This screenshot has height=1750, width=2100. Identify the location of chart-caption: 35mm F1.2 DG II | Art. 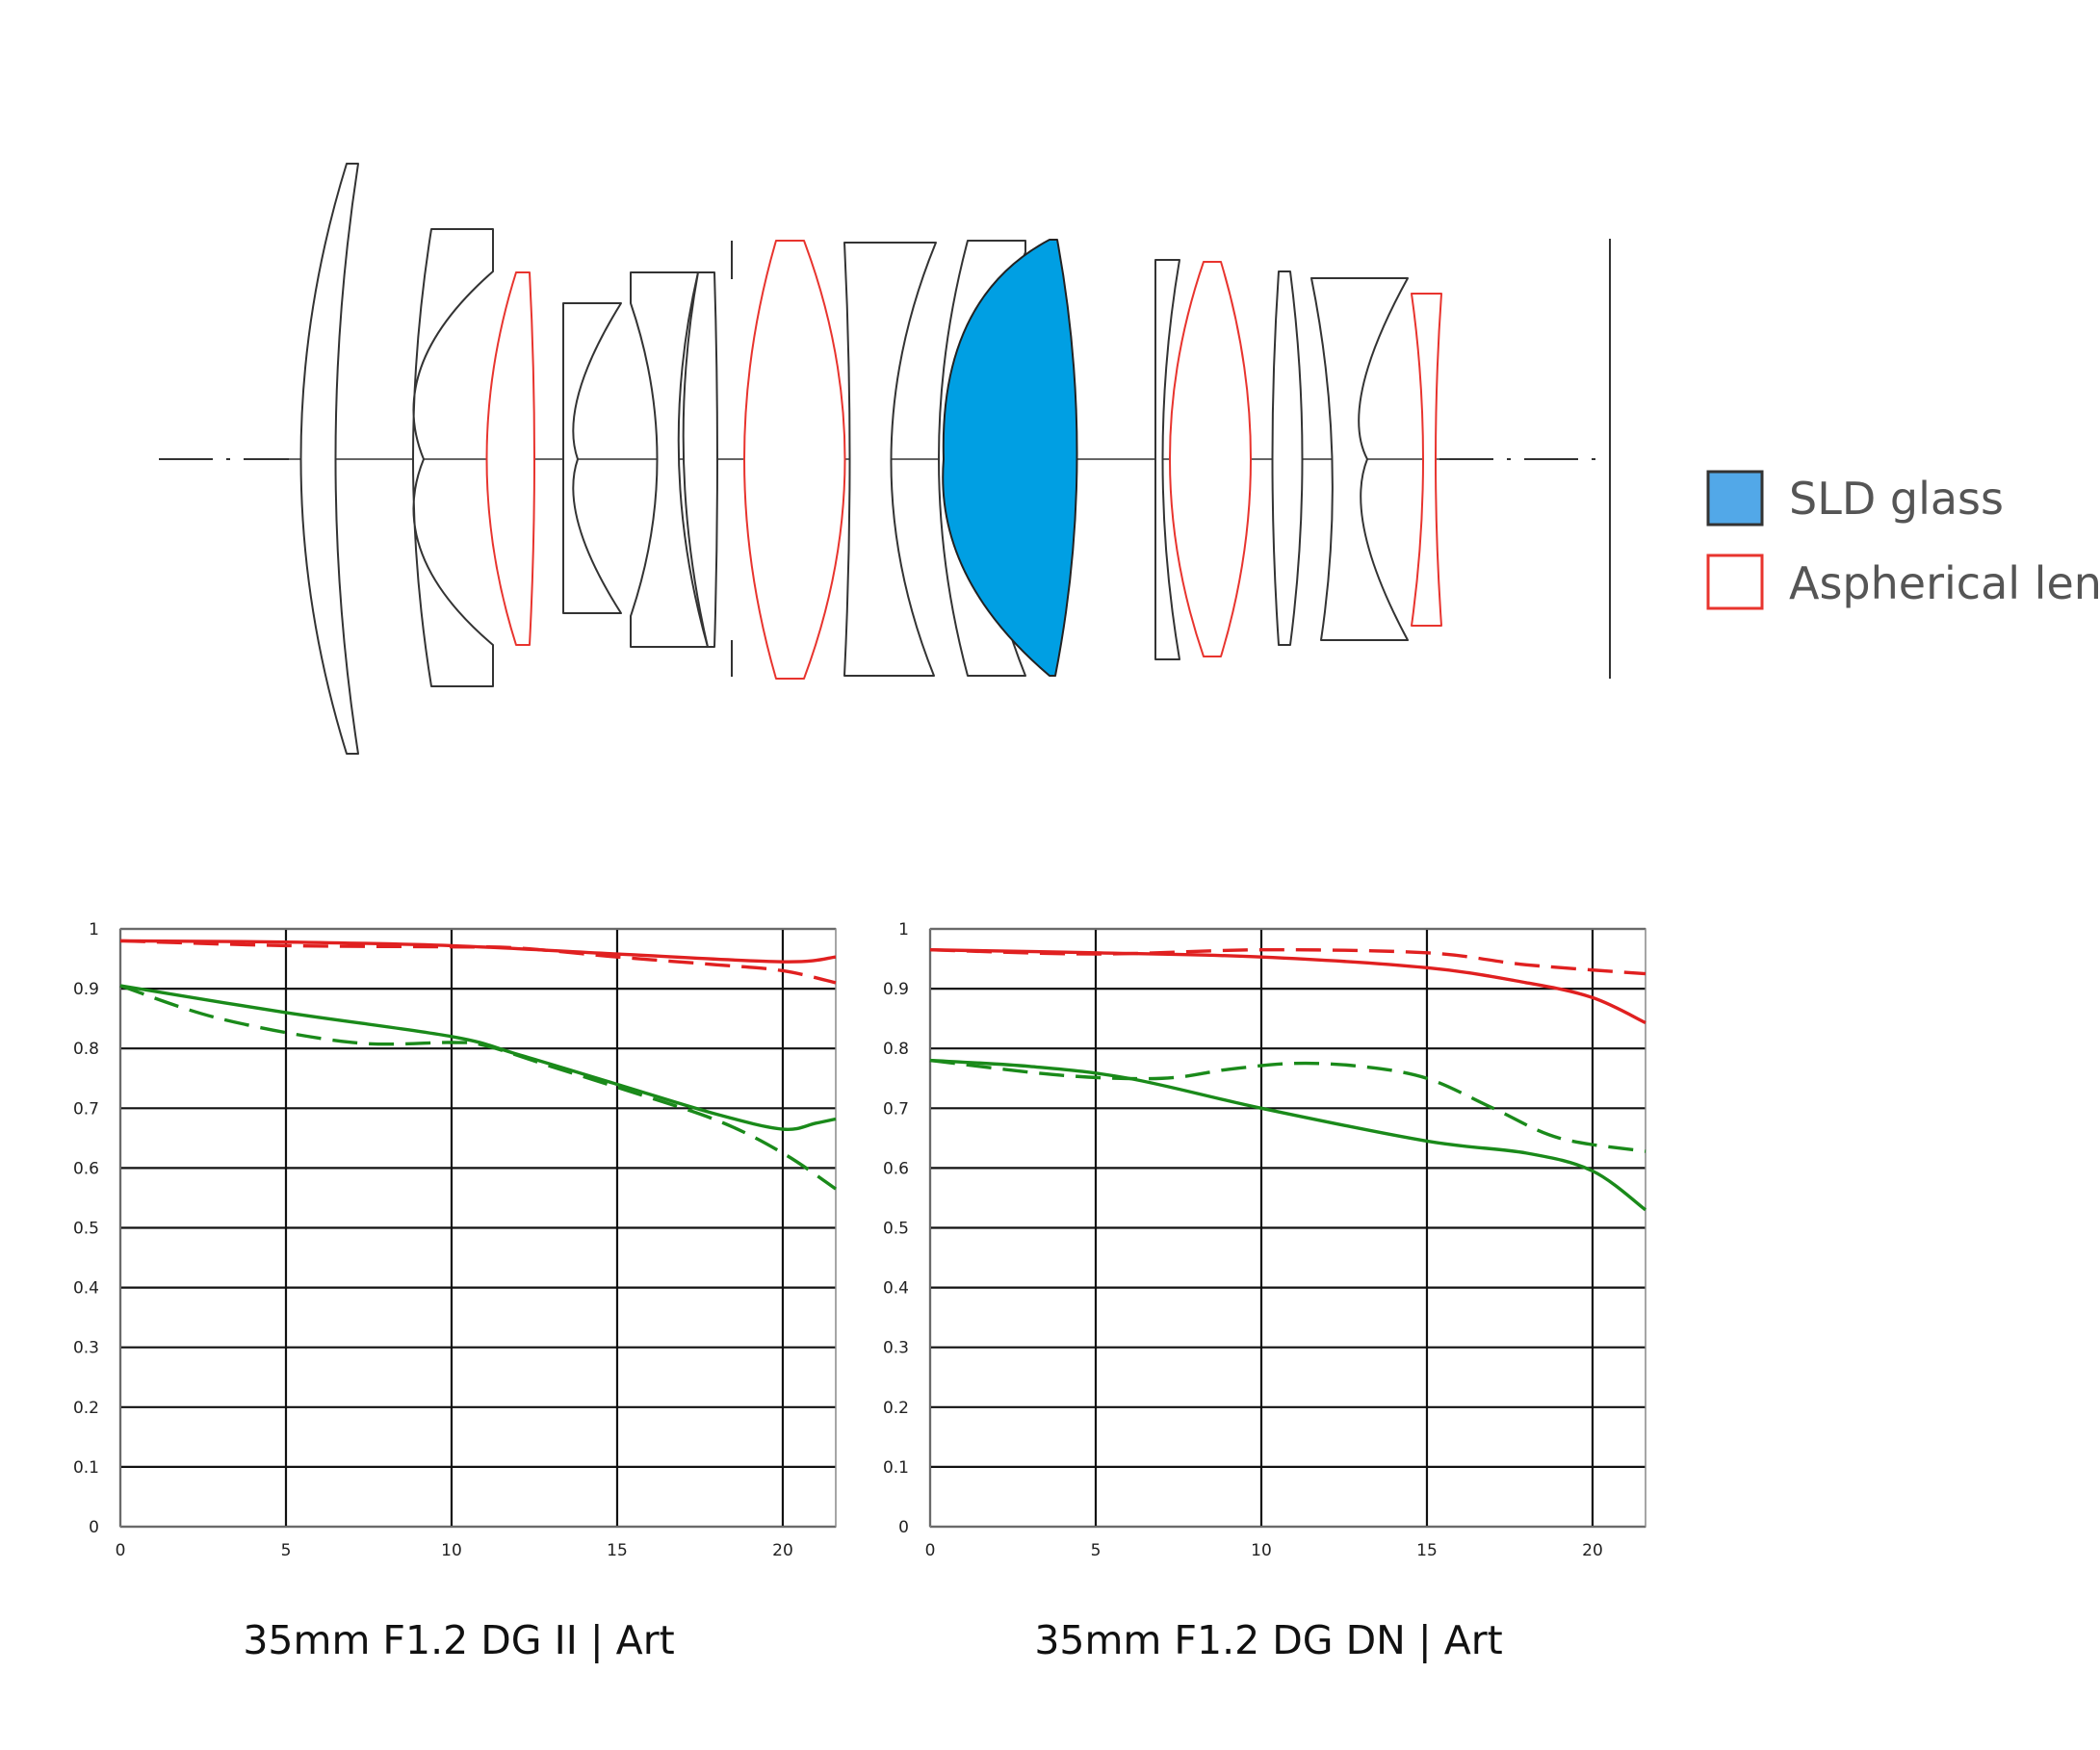
(458, 1640).